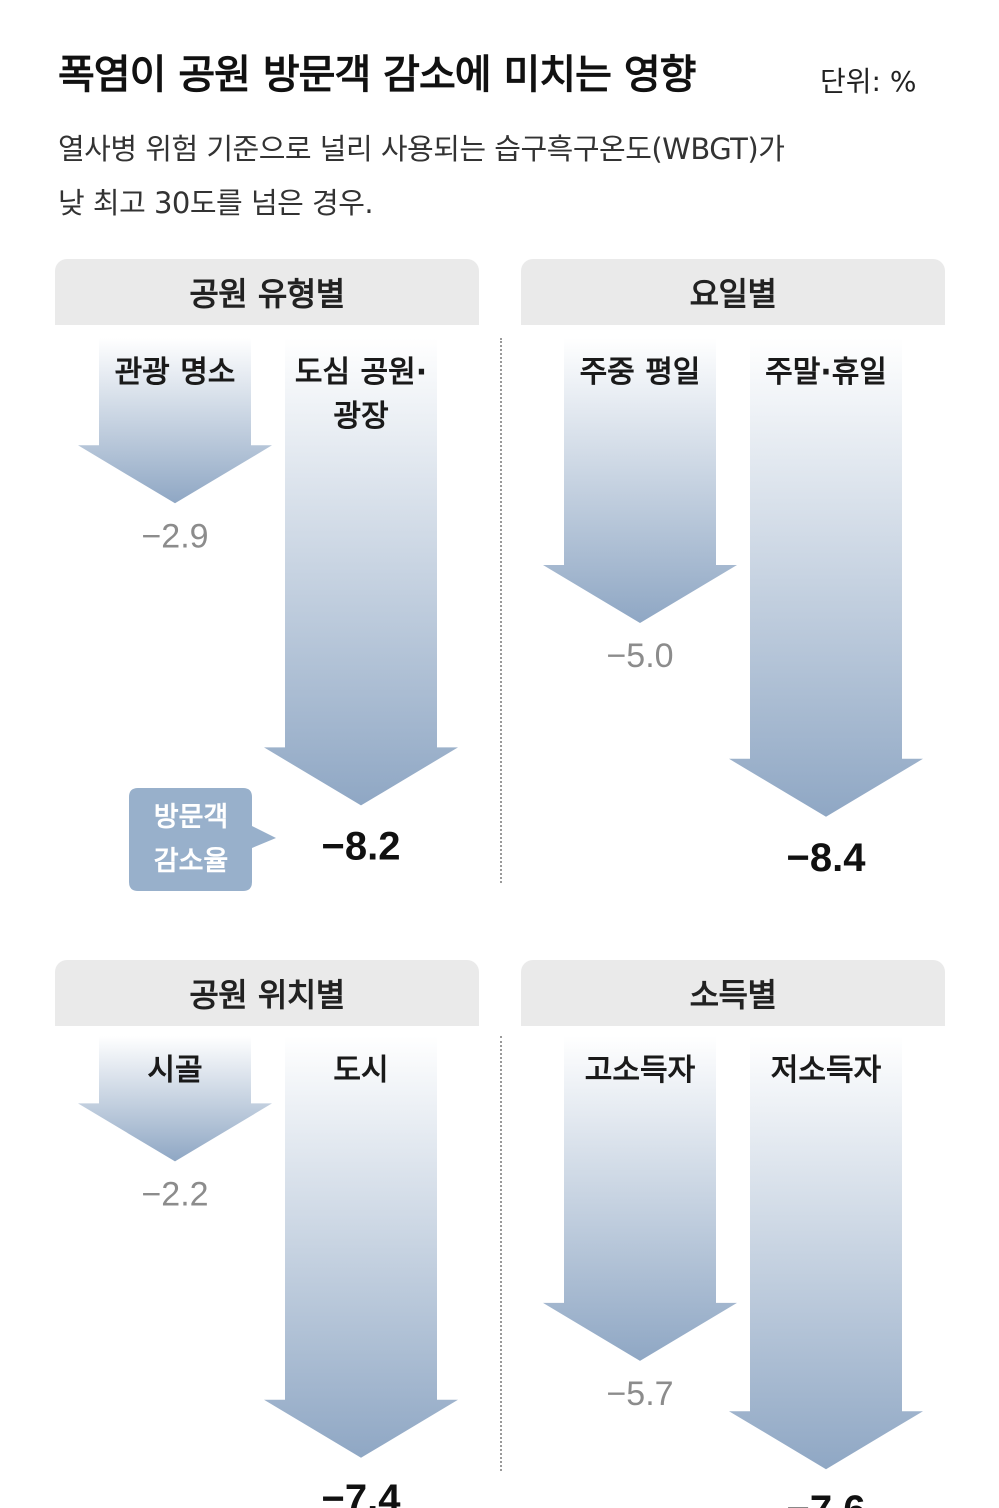 The height and width of the screenshot is (1508, 999). What do you see at coordinates (733, 292) in the screenshot?
I see `panel-header-weekday: 요일별` at bounding box center [733, 292].